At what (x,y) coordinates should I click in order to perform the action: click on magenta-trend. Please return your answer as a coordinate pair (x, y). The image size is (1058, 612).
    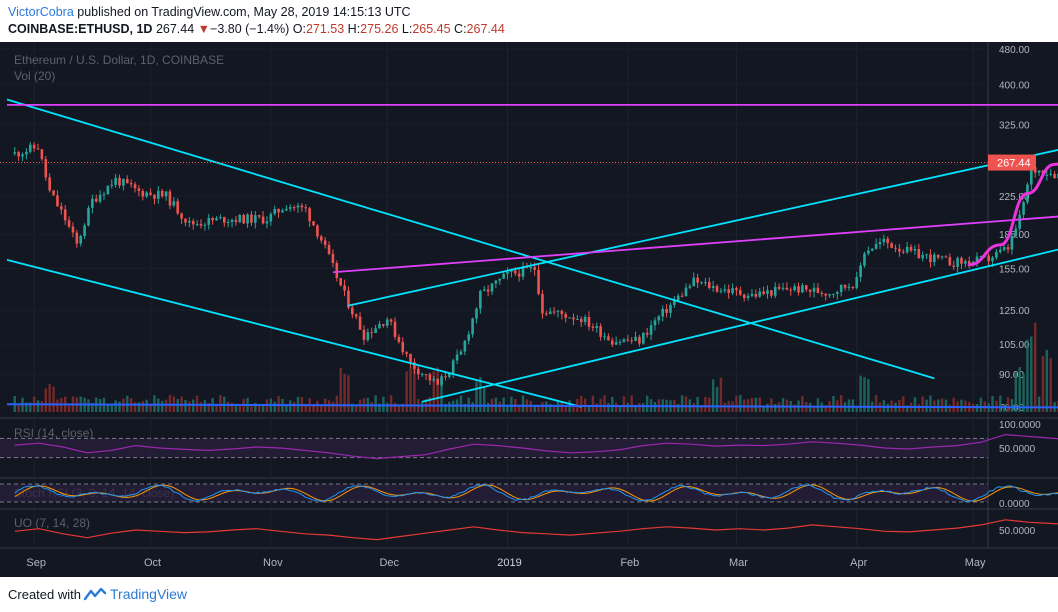
    Looking at the image, I should click on (695, 244).